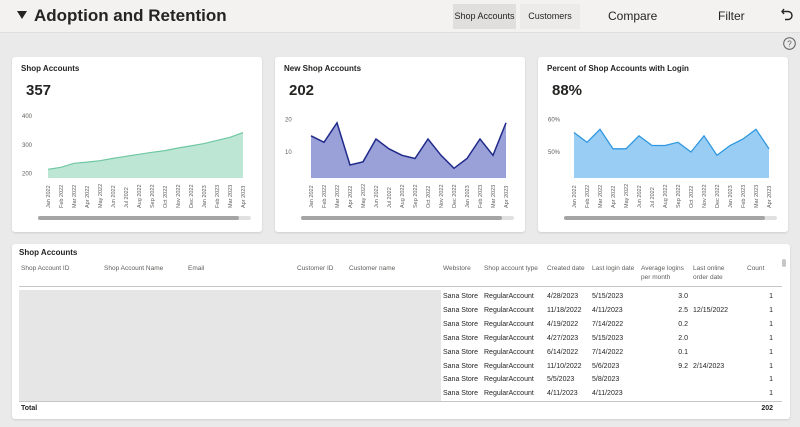  What do you see at coordinates (683, 296) in the screenshot?
I see `table-cell: 3.0` at bounding box center [683, 296].